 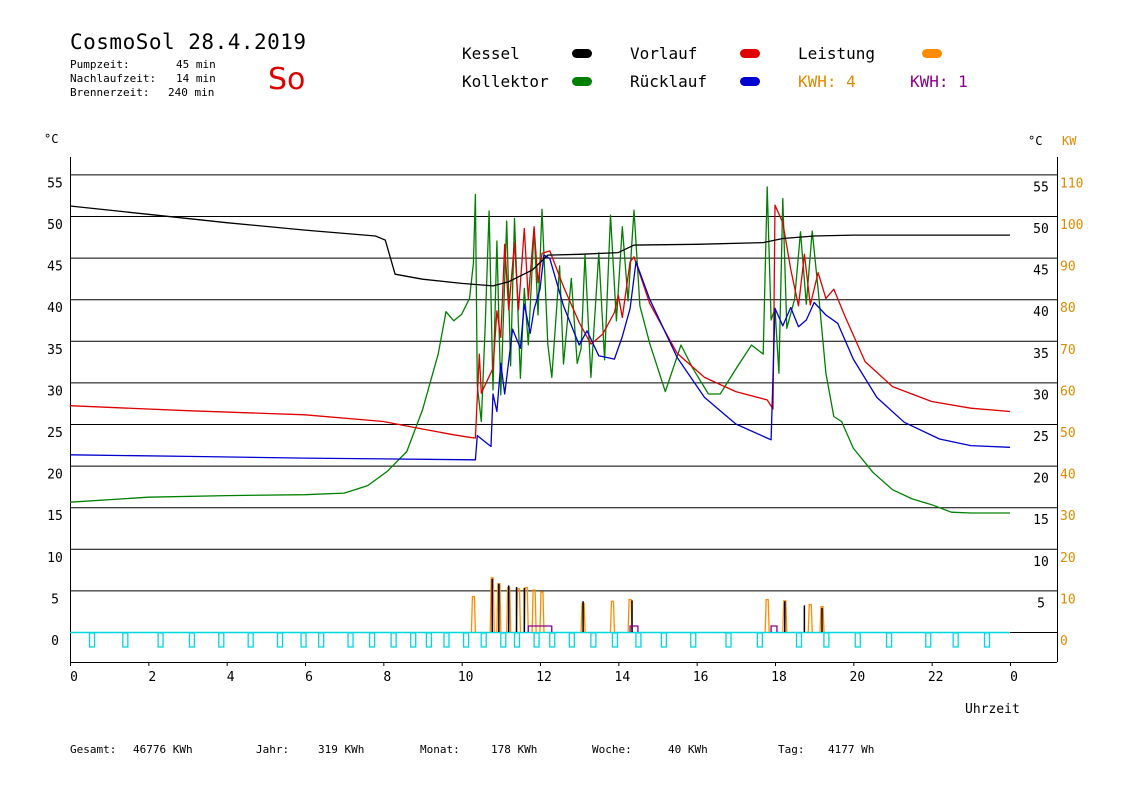 What do you see at coordinates (55, 516) in the screenshot?
I see `y-left-tick-15: 15` at bounding box center [55, 516].